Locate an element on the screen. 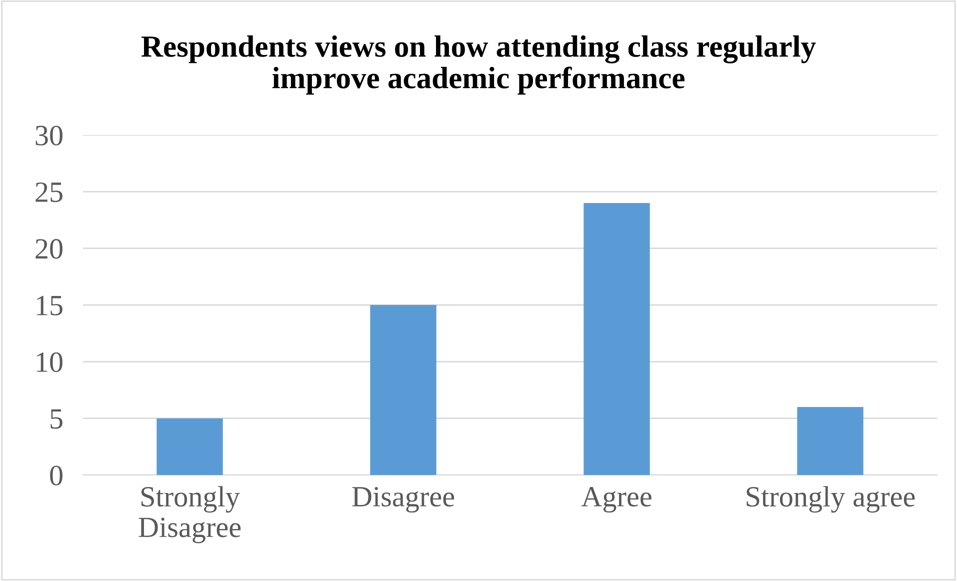 The width and height of the screenshot is (957, 581). x-tick-label: Disagree is located at coordinates (403, 499).